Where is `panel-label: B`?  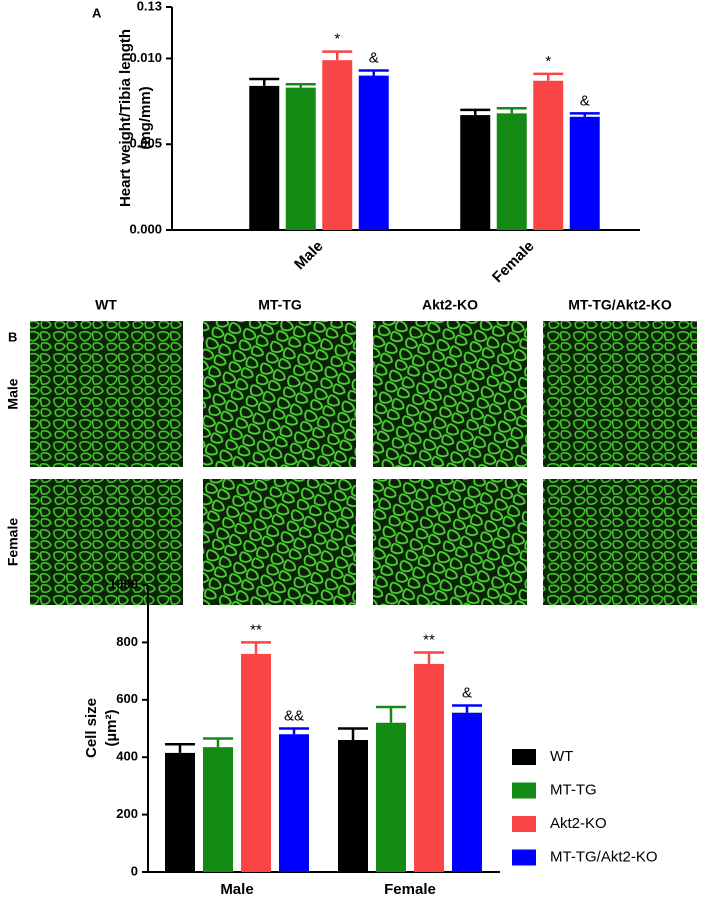
panel-label: B is located at coordinates (12, 336).